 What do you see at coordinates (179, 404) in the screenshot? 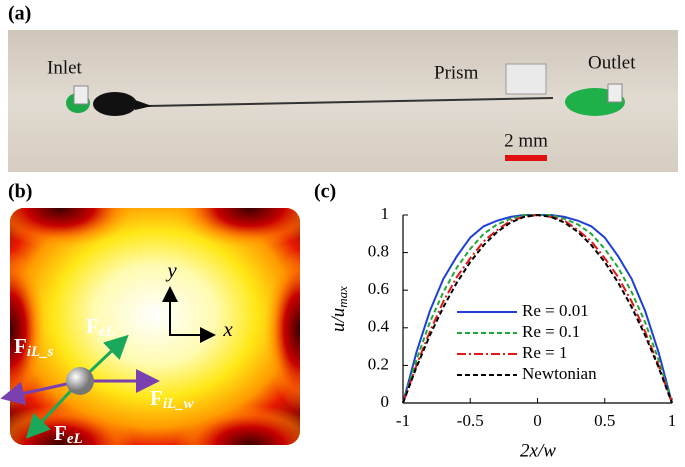
I see `force-subscript: iL_w` at bounding box center [179, 404].